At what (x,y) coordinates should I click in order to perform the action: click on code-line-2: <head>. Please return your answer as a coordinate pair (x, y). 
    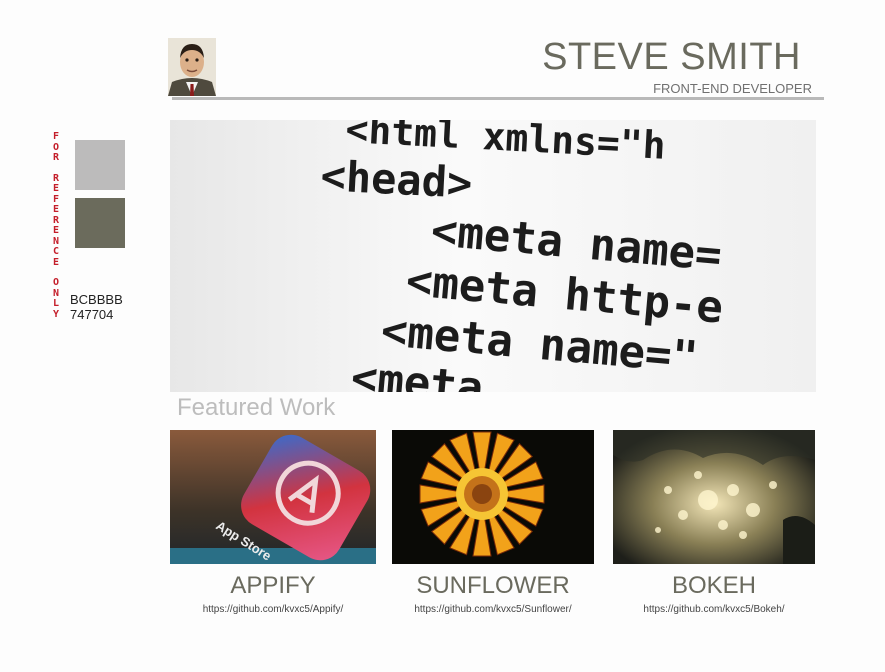
    Looking at the image, I should click on (396, 179).